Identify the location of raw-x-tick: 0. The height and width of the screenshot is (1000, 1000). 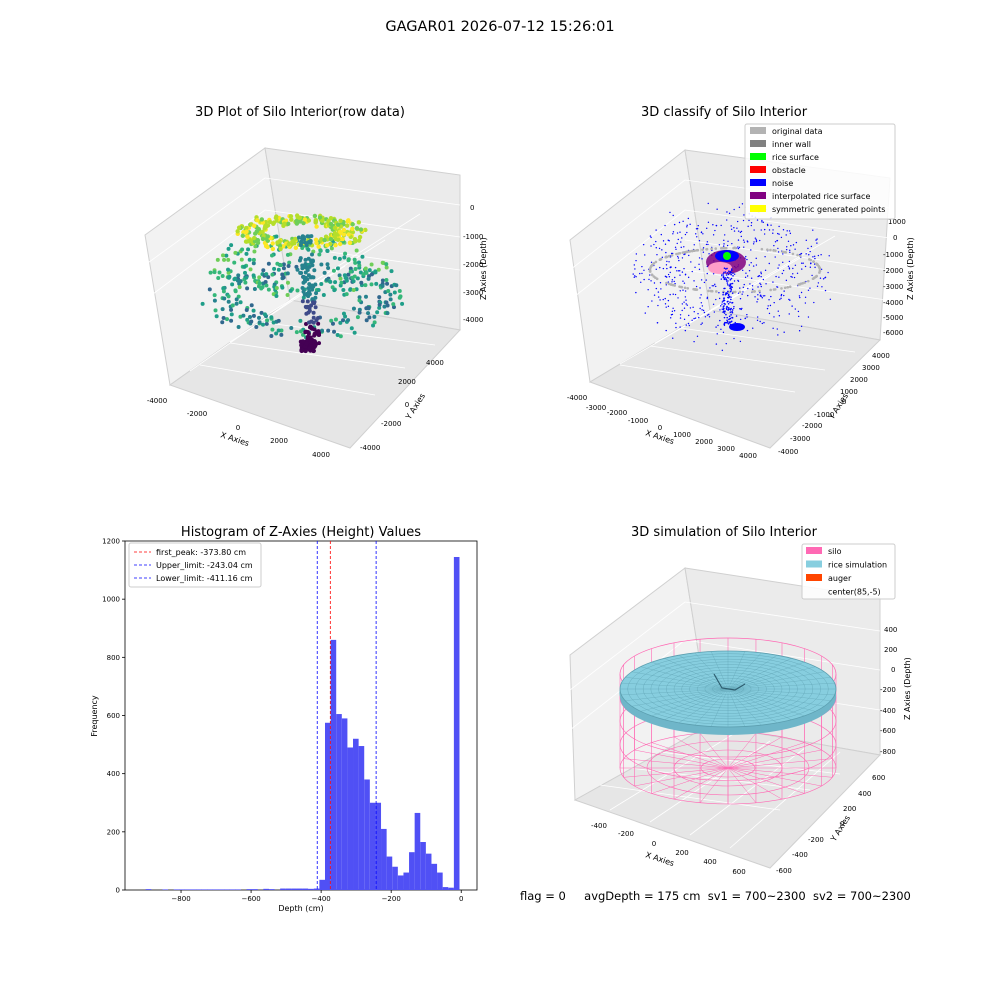
(238, 428).